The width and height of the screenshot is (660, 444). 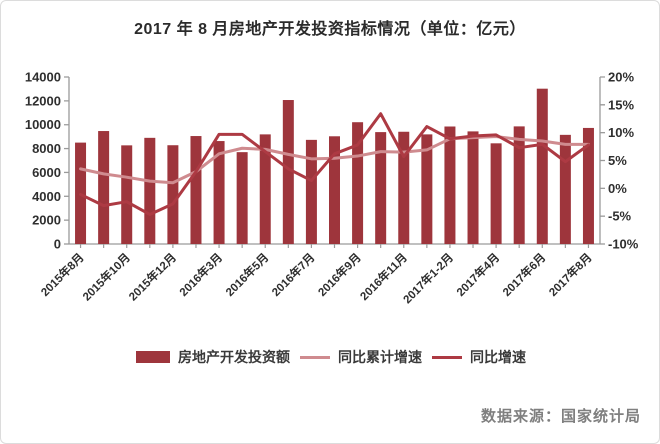 What do you see at coordinates (62, 274) in the screenshot?
I see `x-tick-label: 2015年8月` at bounding box center [62, 274].